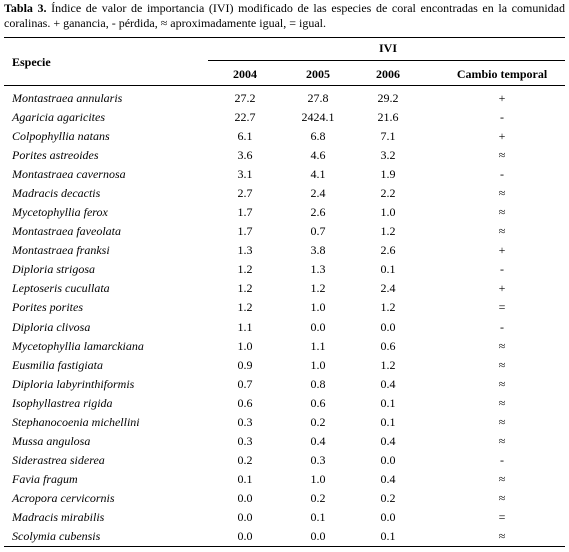 The width and height of the screenshot is (569, 552). Describe the element at coordinates (318, 383) in the screenshot. I see `value-cell: 0.8` at that location.